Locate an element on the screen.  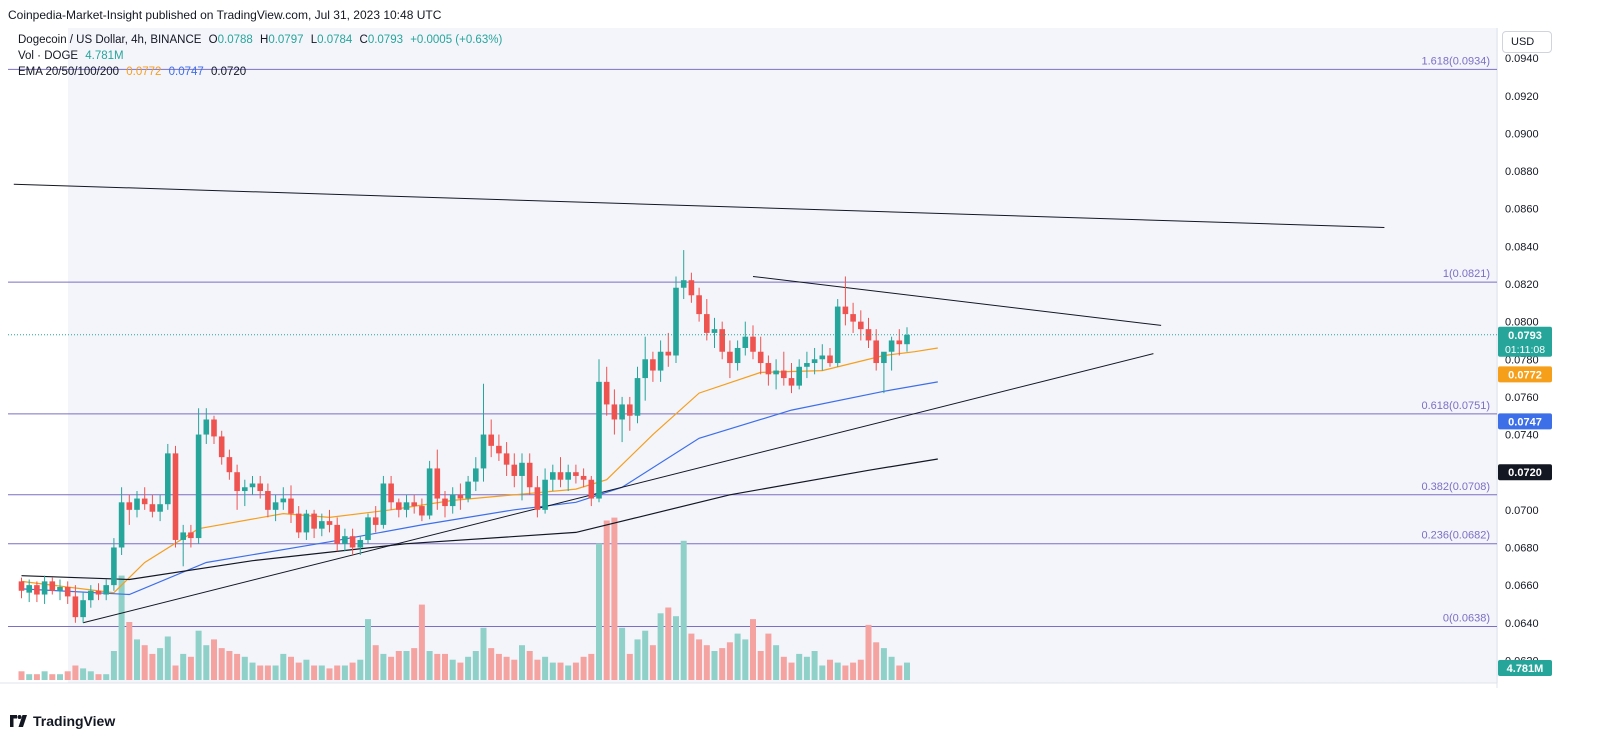
price-badge is located at coordinates (1525, 341).